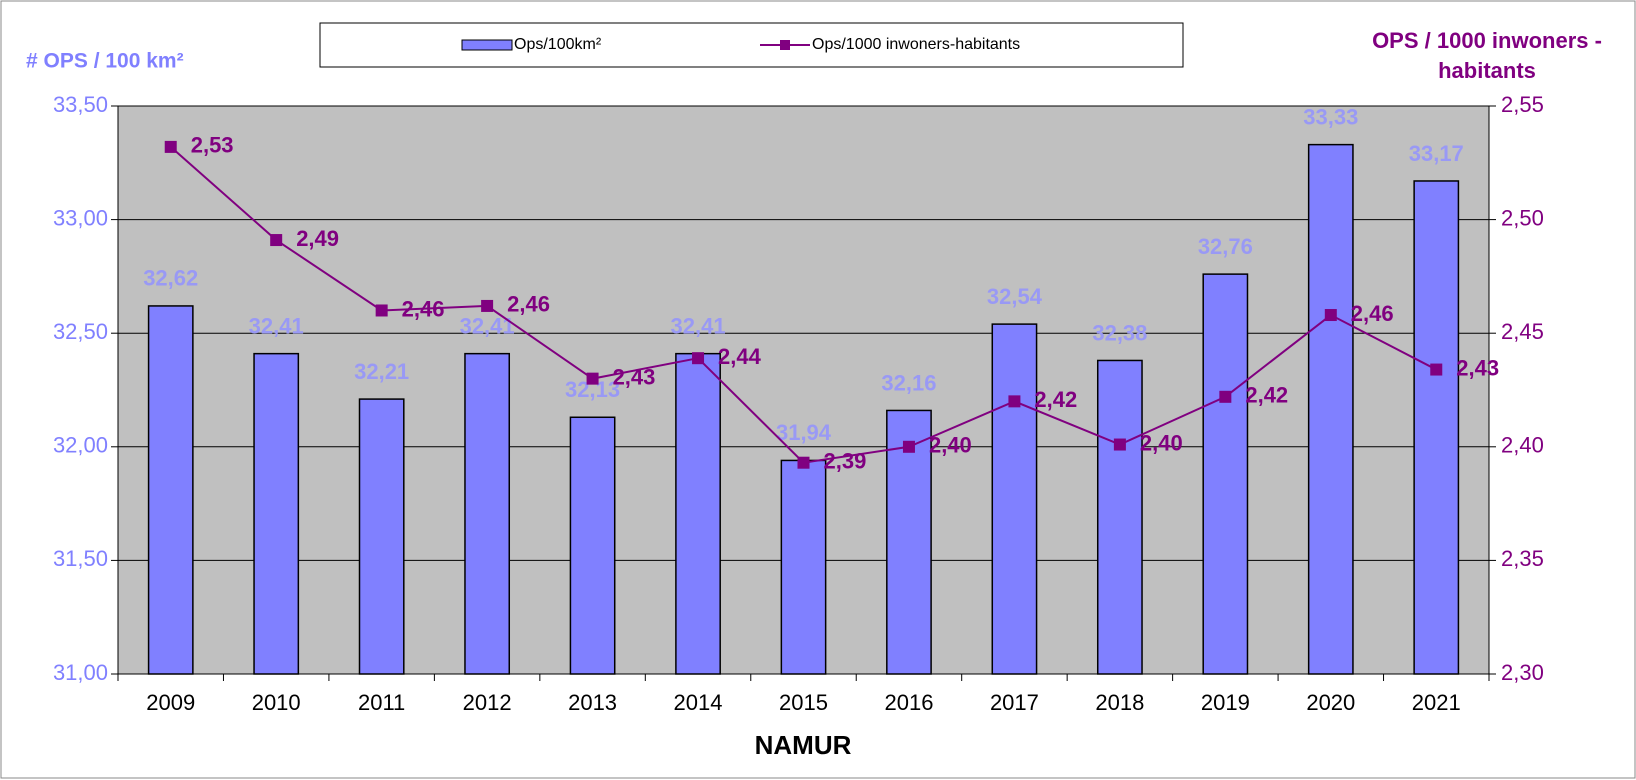 The width and height of the screenshot is (1636, 780). Describe the element at coordinates (212, 145) in the screenshot. I see `line-value-label: 2,53` at that location.